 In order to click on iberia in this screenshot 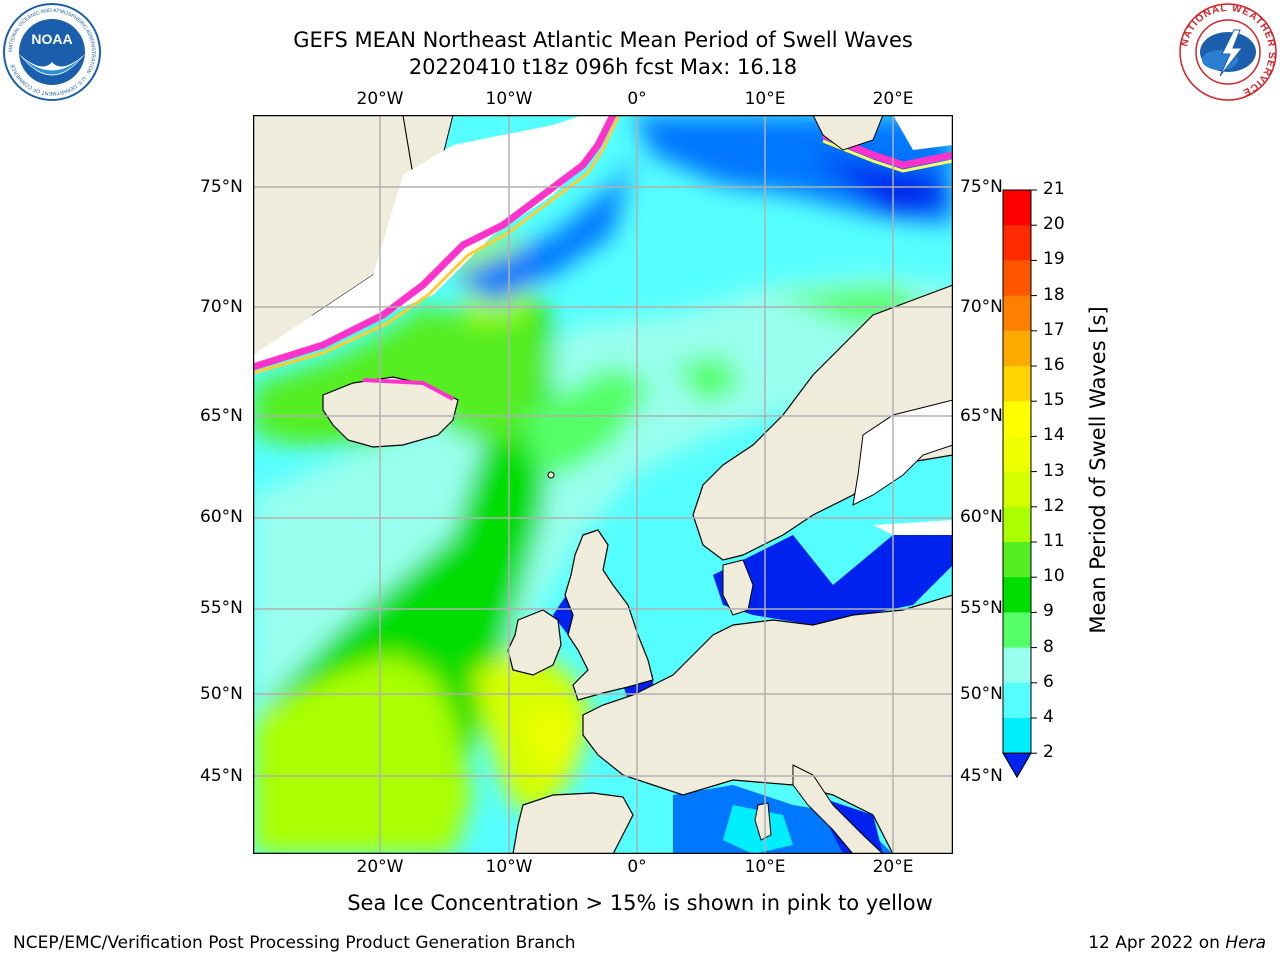, I will do `click(573, 823)`.